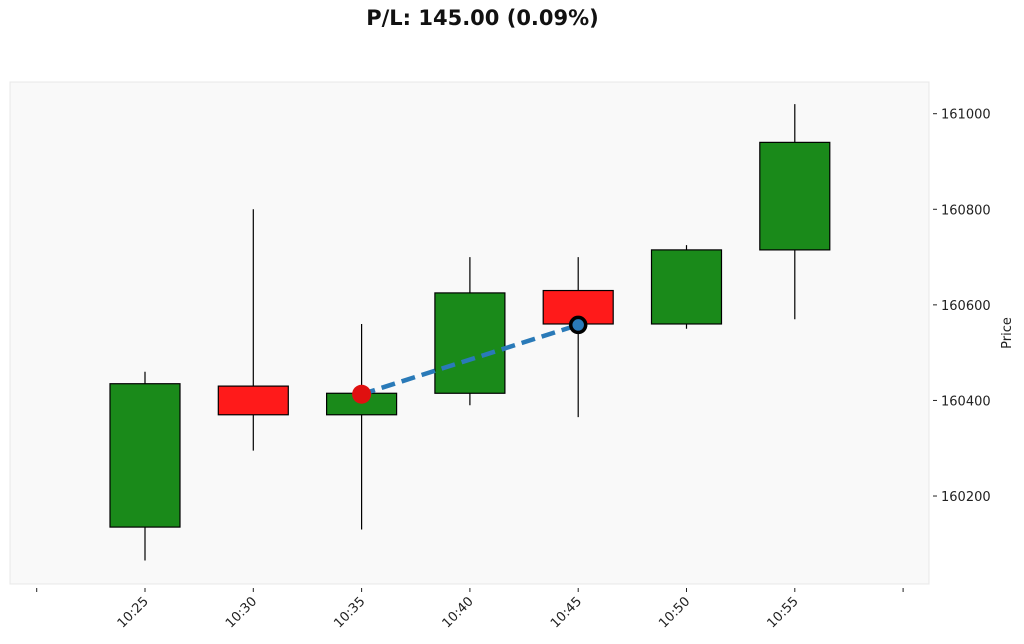  Describe the element at coordinates (1007, 333) in the screenshot. I see `y-axis-label: Price` at that location.